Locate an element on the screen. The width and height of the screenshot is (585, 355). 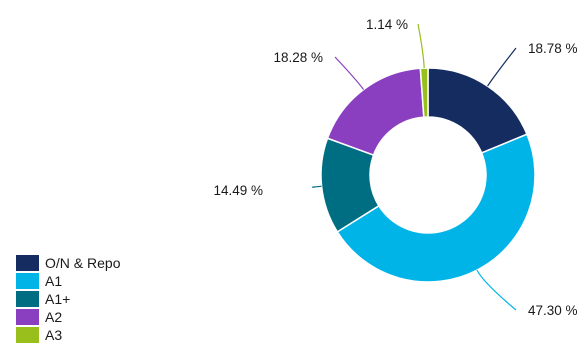
legend-item-a1-plus: A1+ is located at coordinates (68, 299).